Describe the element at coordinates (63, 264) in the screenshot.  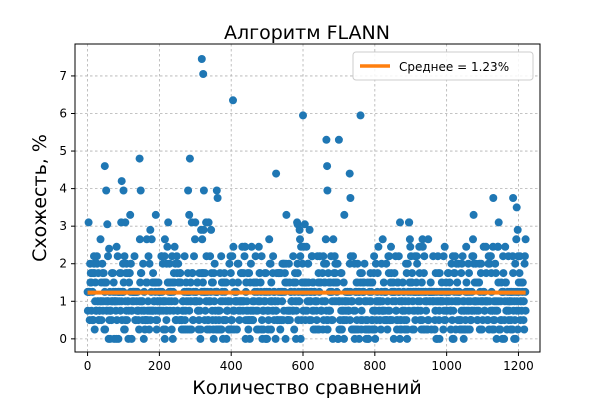
I see `y-tick-label: 2` at that location.